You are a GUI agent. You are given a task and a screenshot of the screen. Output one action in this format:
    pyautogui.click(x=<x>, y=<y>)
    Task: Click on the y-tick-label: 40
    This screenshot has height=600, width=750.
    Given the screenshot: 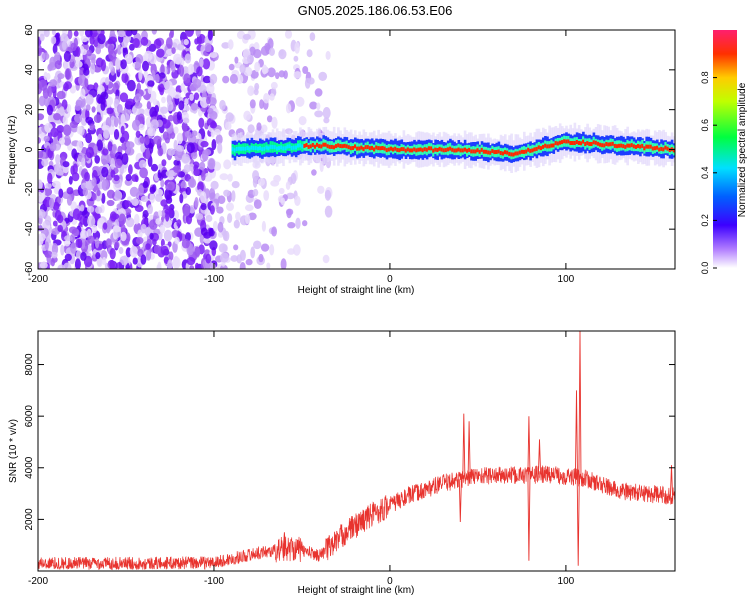 What is the action you would take?
    pyautogui.click(x=29, y=70)
    